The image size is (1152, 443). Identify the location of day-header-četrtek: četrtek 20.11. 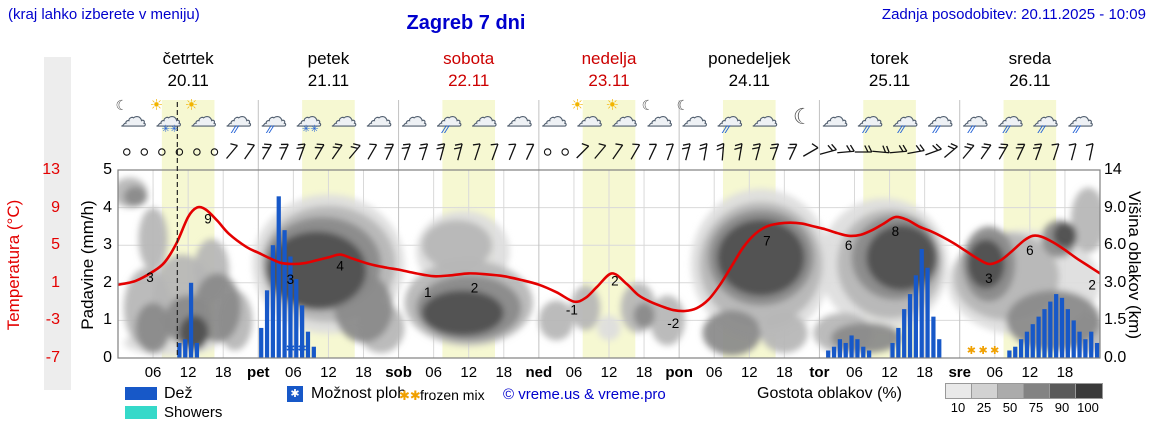
(188, 70).